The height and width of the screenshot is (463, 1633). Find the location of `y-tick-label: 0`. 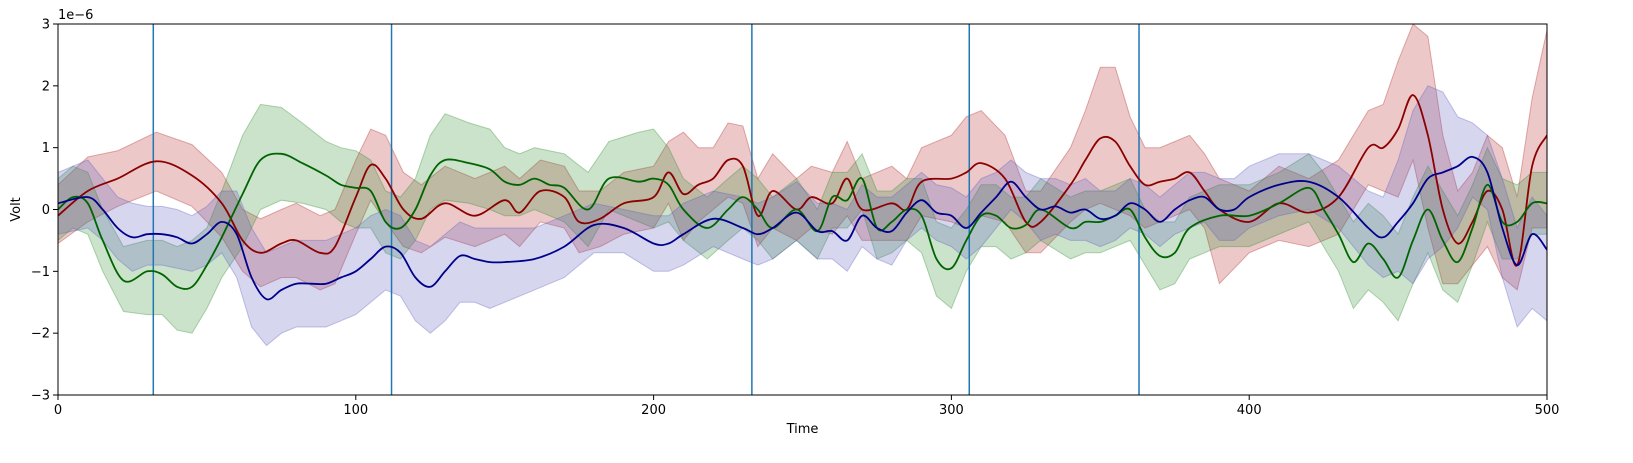

y-tick-label: 0 is located at coordinates (46, 210).